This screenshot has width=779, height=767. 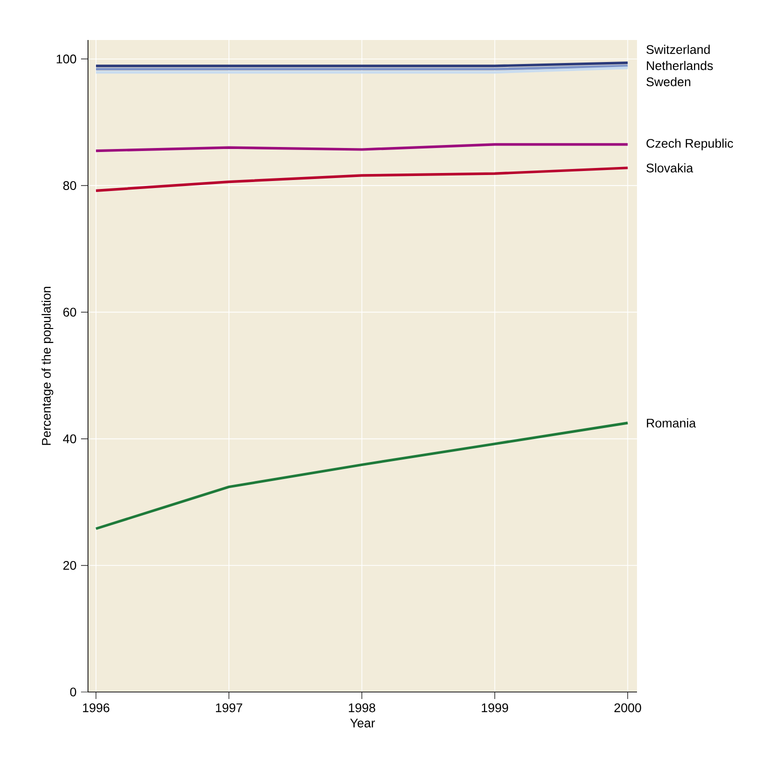 What do you see at coordinates (66, 59) in the screenshot?
I see `y-tick-label: 100` at bounding box center [66, 59].